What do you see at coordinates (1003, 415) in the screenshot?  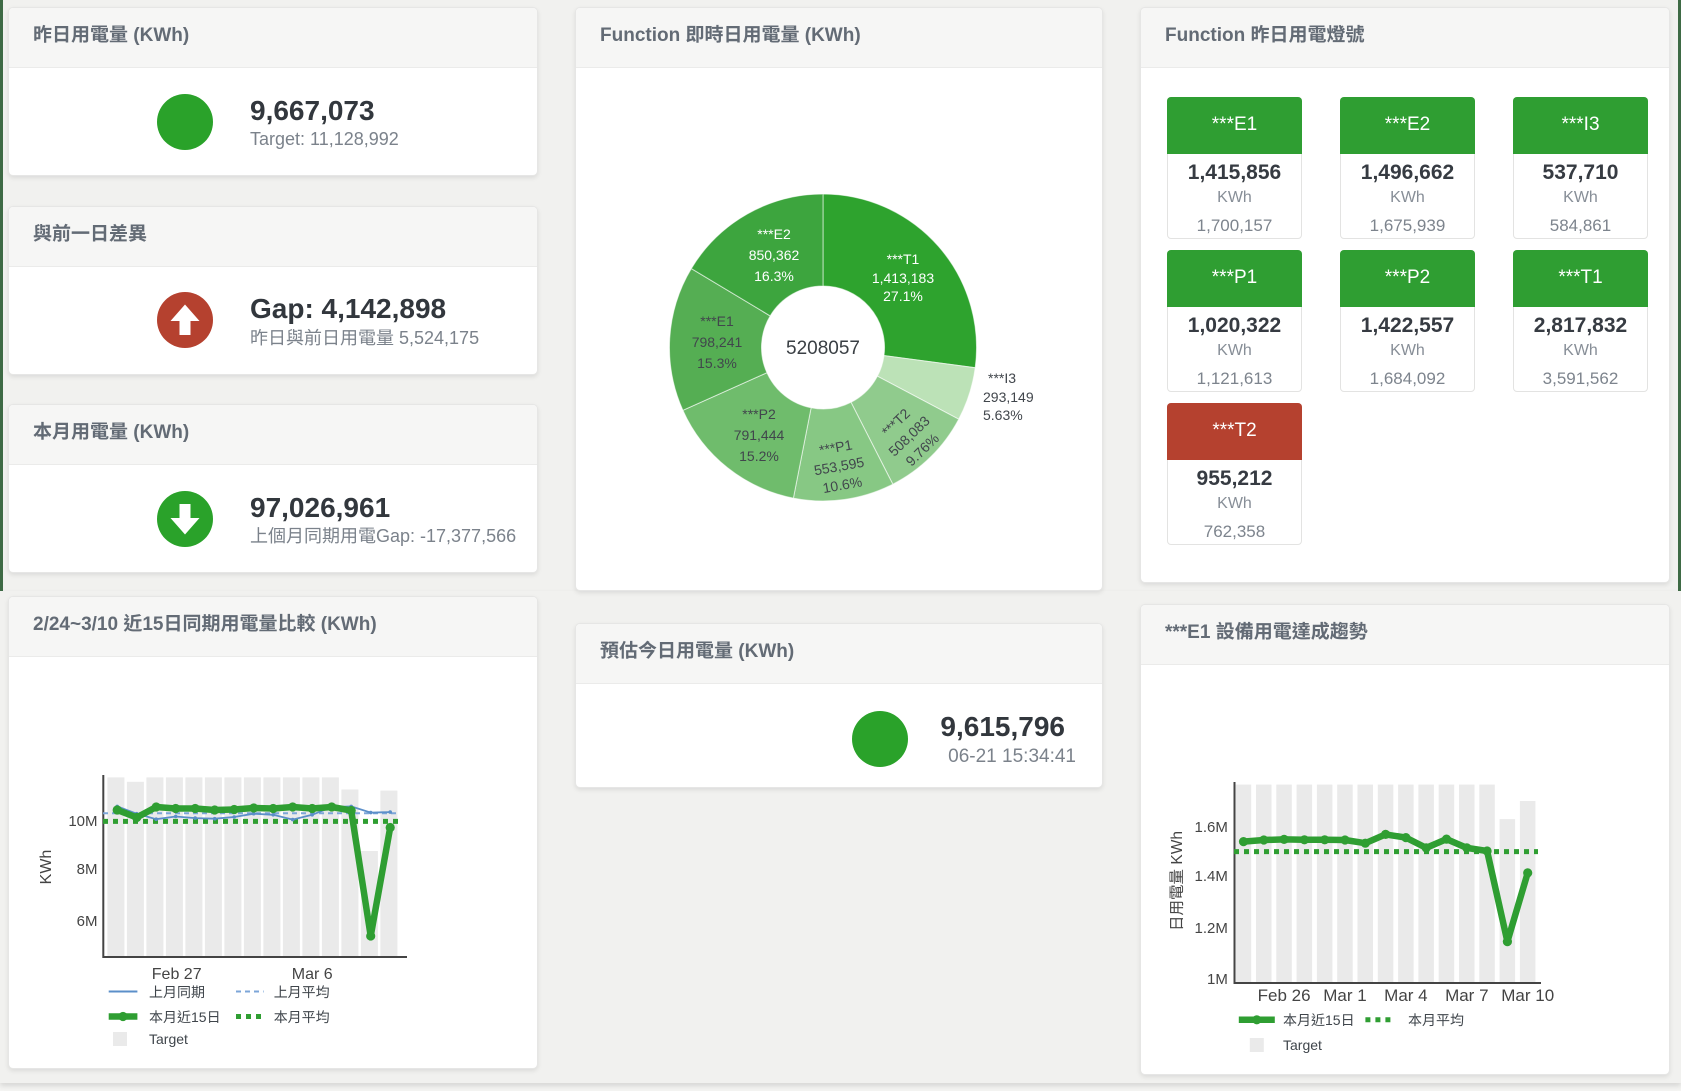 I see `svg-text: 5.63%` at bounding box center [1003, 415].